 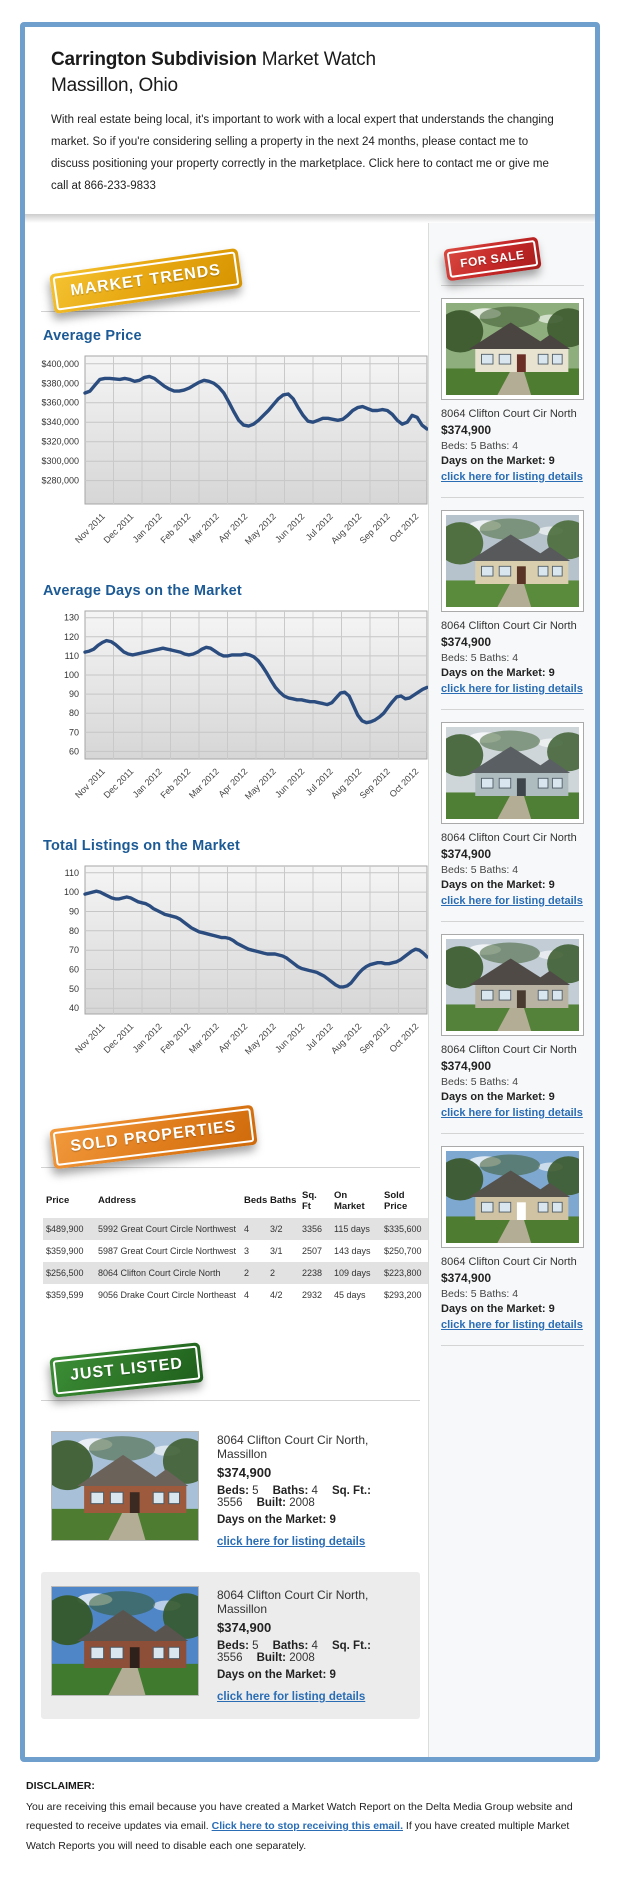 I want to click on listing-spec: Built: 2008, so click(x=286, y=1503).